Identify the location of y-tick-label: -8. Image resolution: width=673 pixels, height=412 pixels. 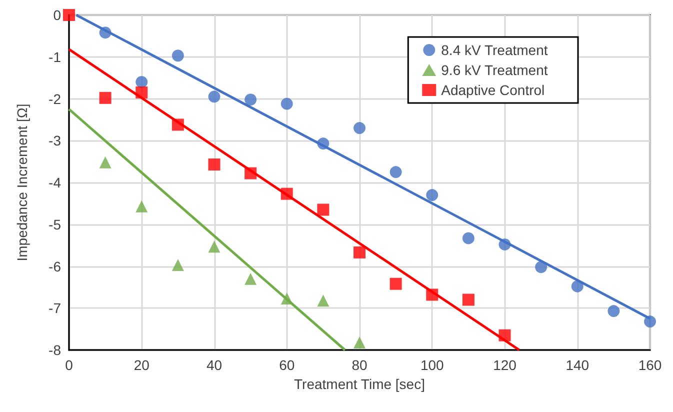
(55, 350).